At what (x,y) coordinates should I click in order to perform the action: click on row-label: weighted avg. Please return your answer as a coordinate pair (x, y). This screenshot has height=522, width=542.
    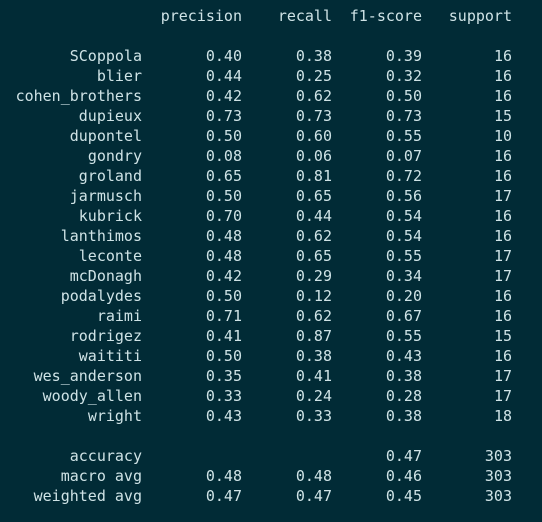
    Looking at the image, I should click on (87, 496).